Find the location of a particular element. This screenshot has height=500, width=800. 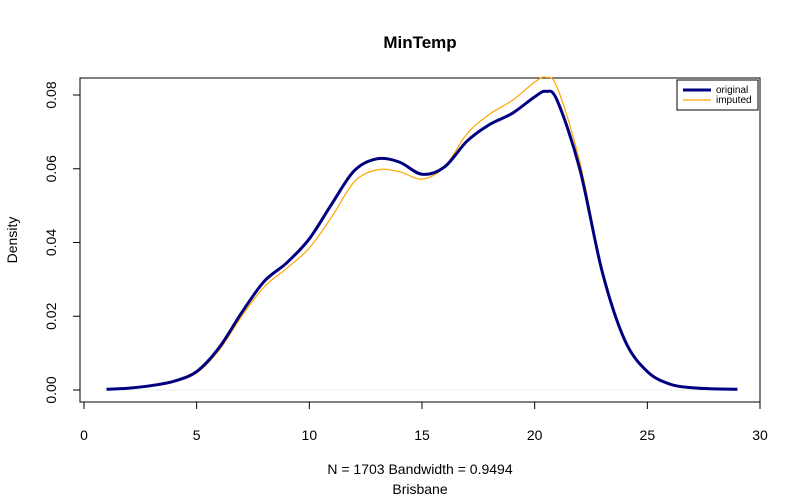

legend: original imputed is located at coordinates (717, 95).